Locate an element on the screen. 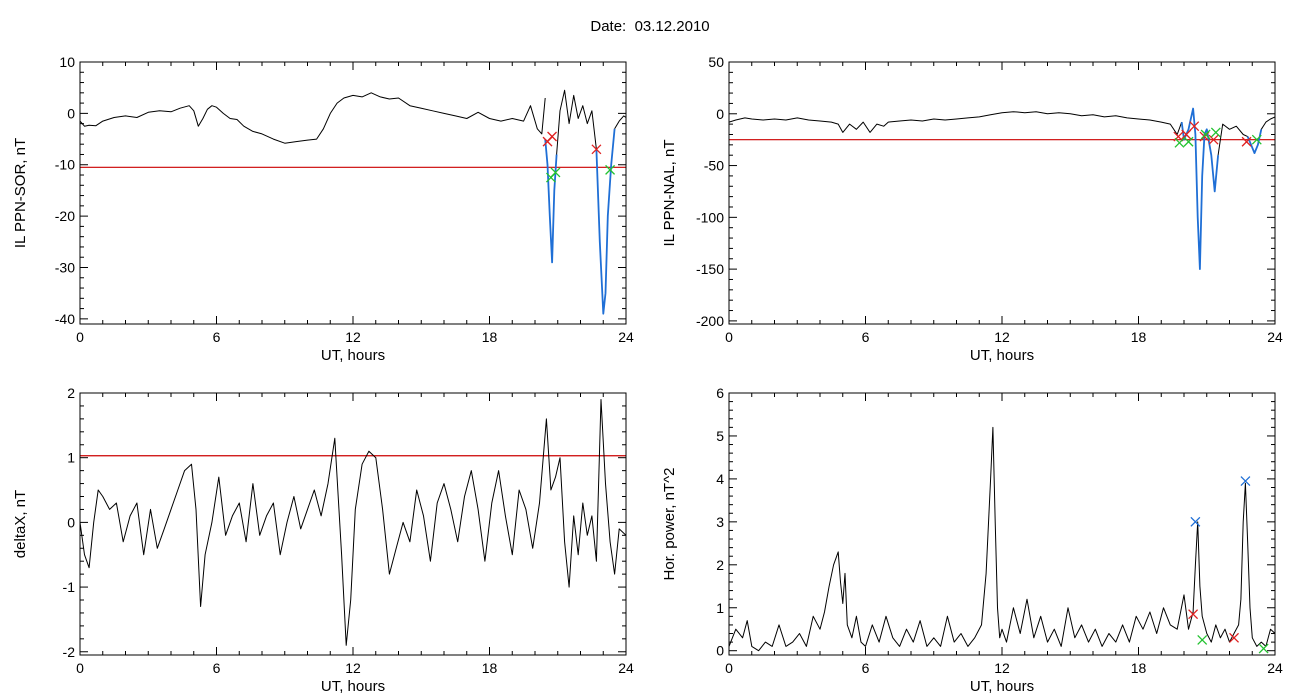  figure-title: Date: 03.12.2010 is located at coordinates (650, 26).